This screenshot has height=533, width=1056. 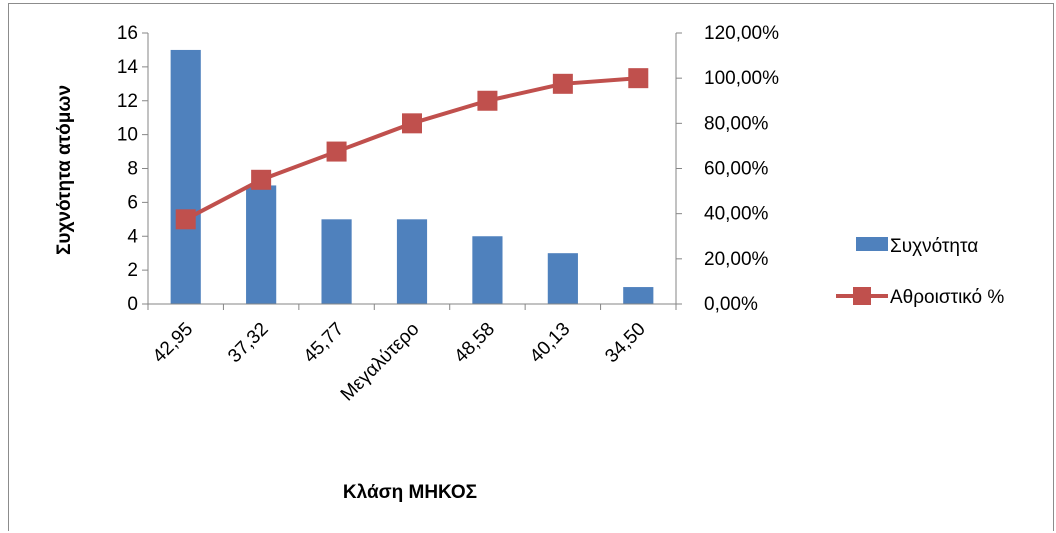 I want to click on x-axis-title: Κλάση ΜΗΚΟΣ, so click(x=410, y=492).